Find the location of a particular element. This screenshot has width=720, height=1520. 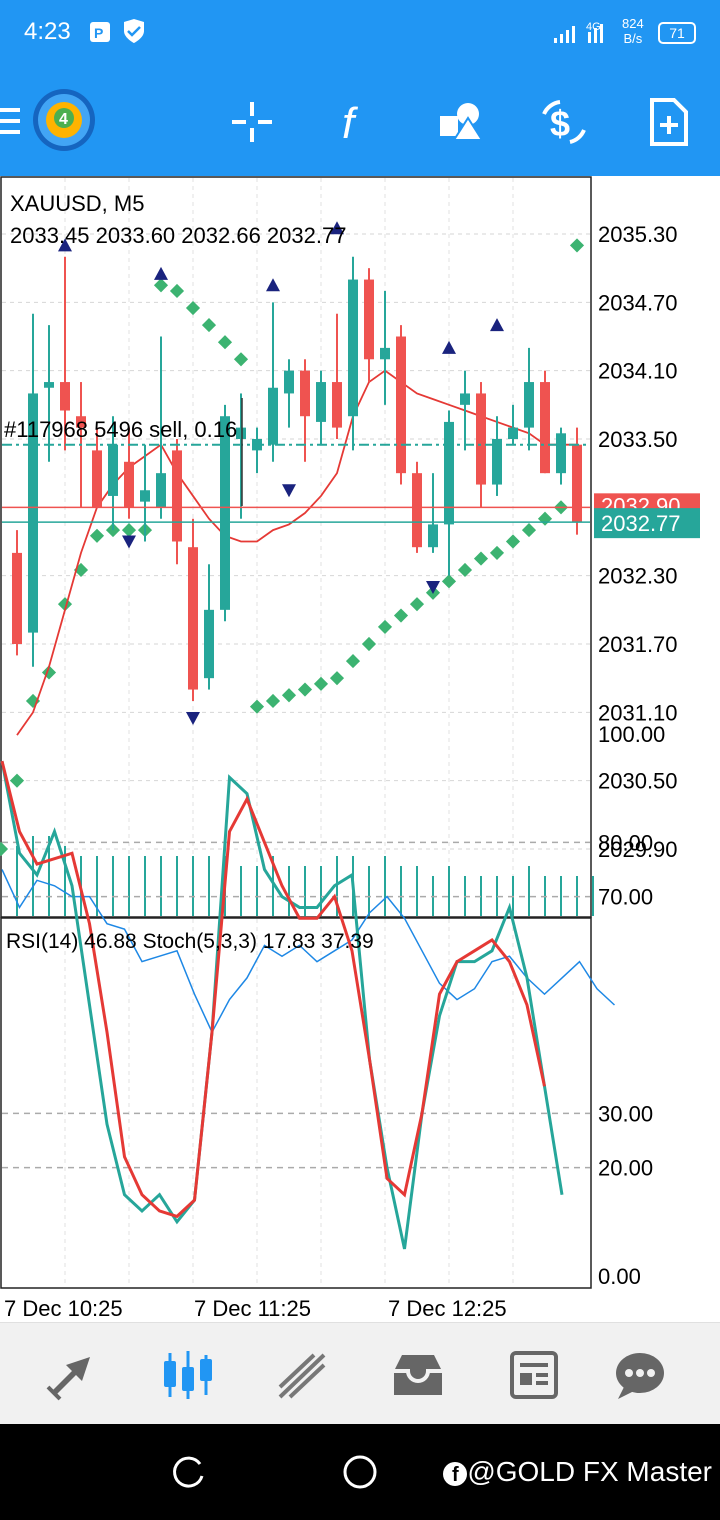

messages-icon is located at coordinates (640, 1375).